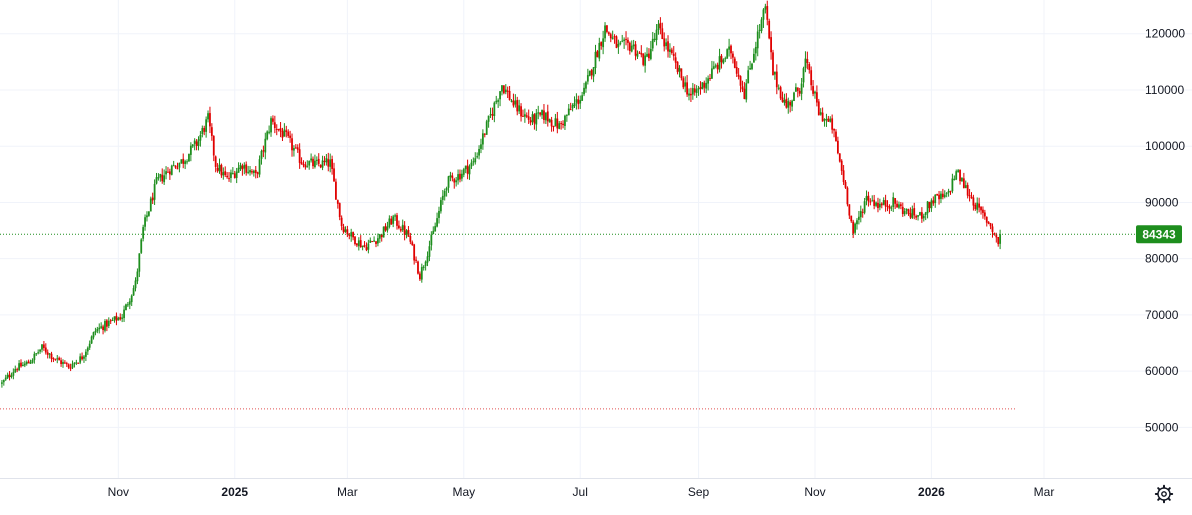 The width and height of the screenshot is (1192, 515). I want to click on settings-button, so click(1164, 494).